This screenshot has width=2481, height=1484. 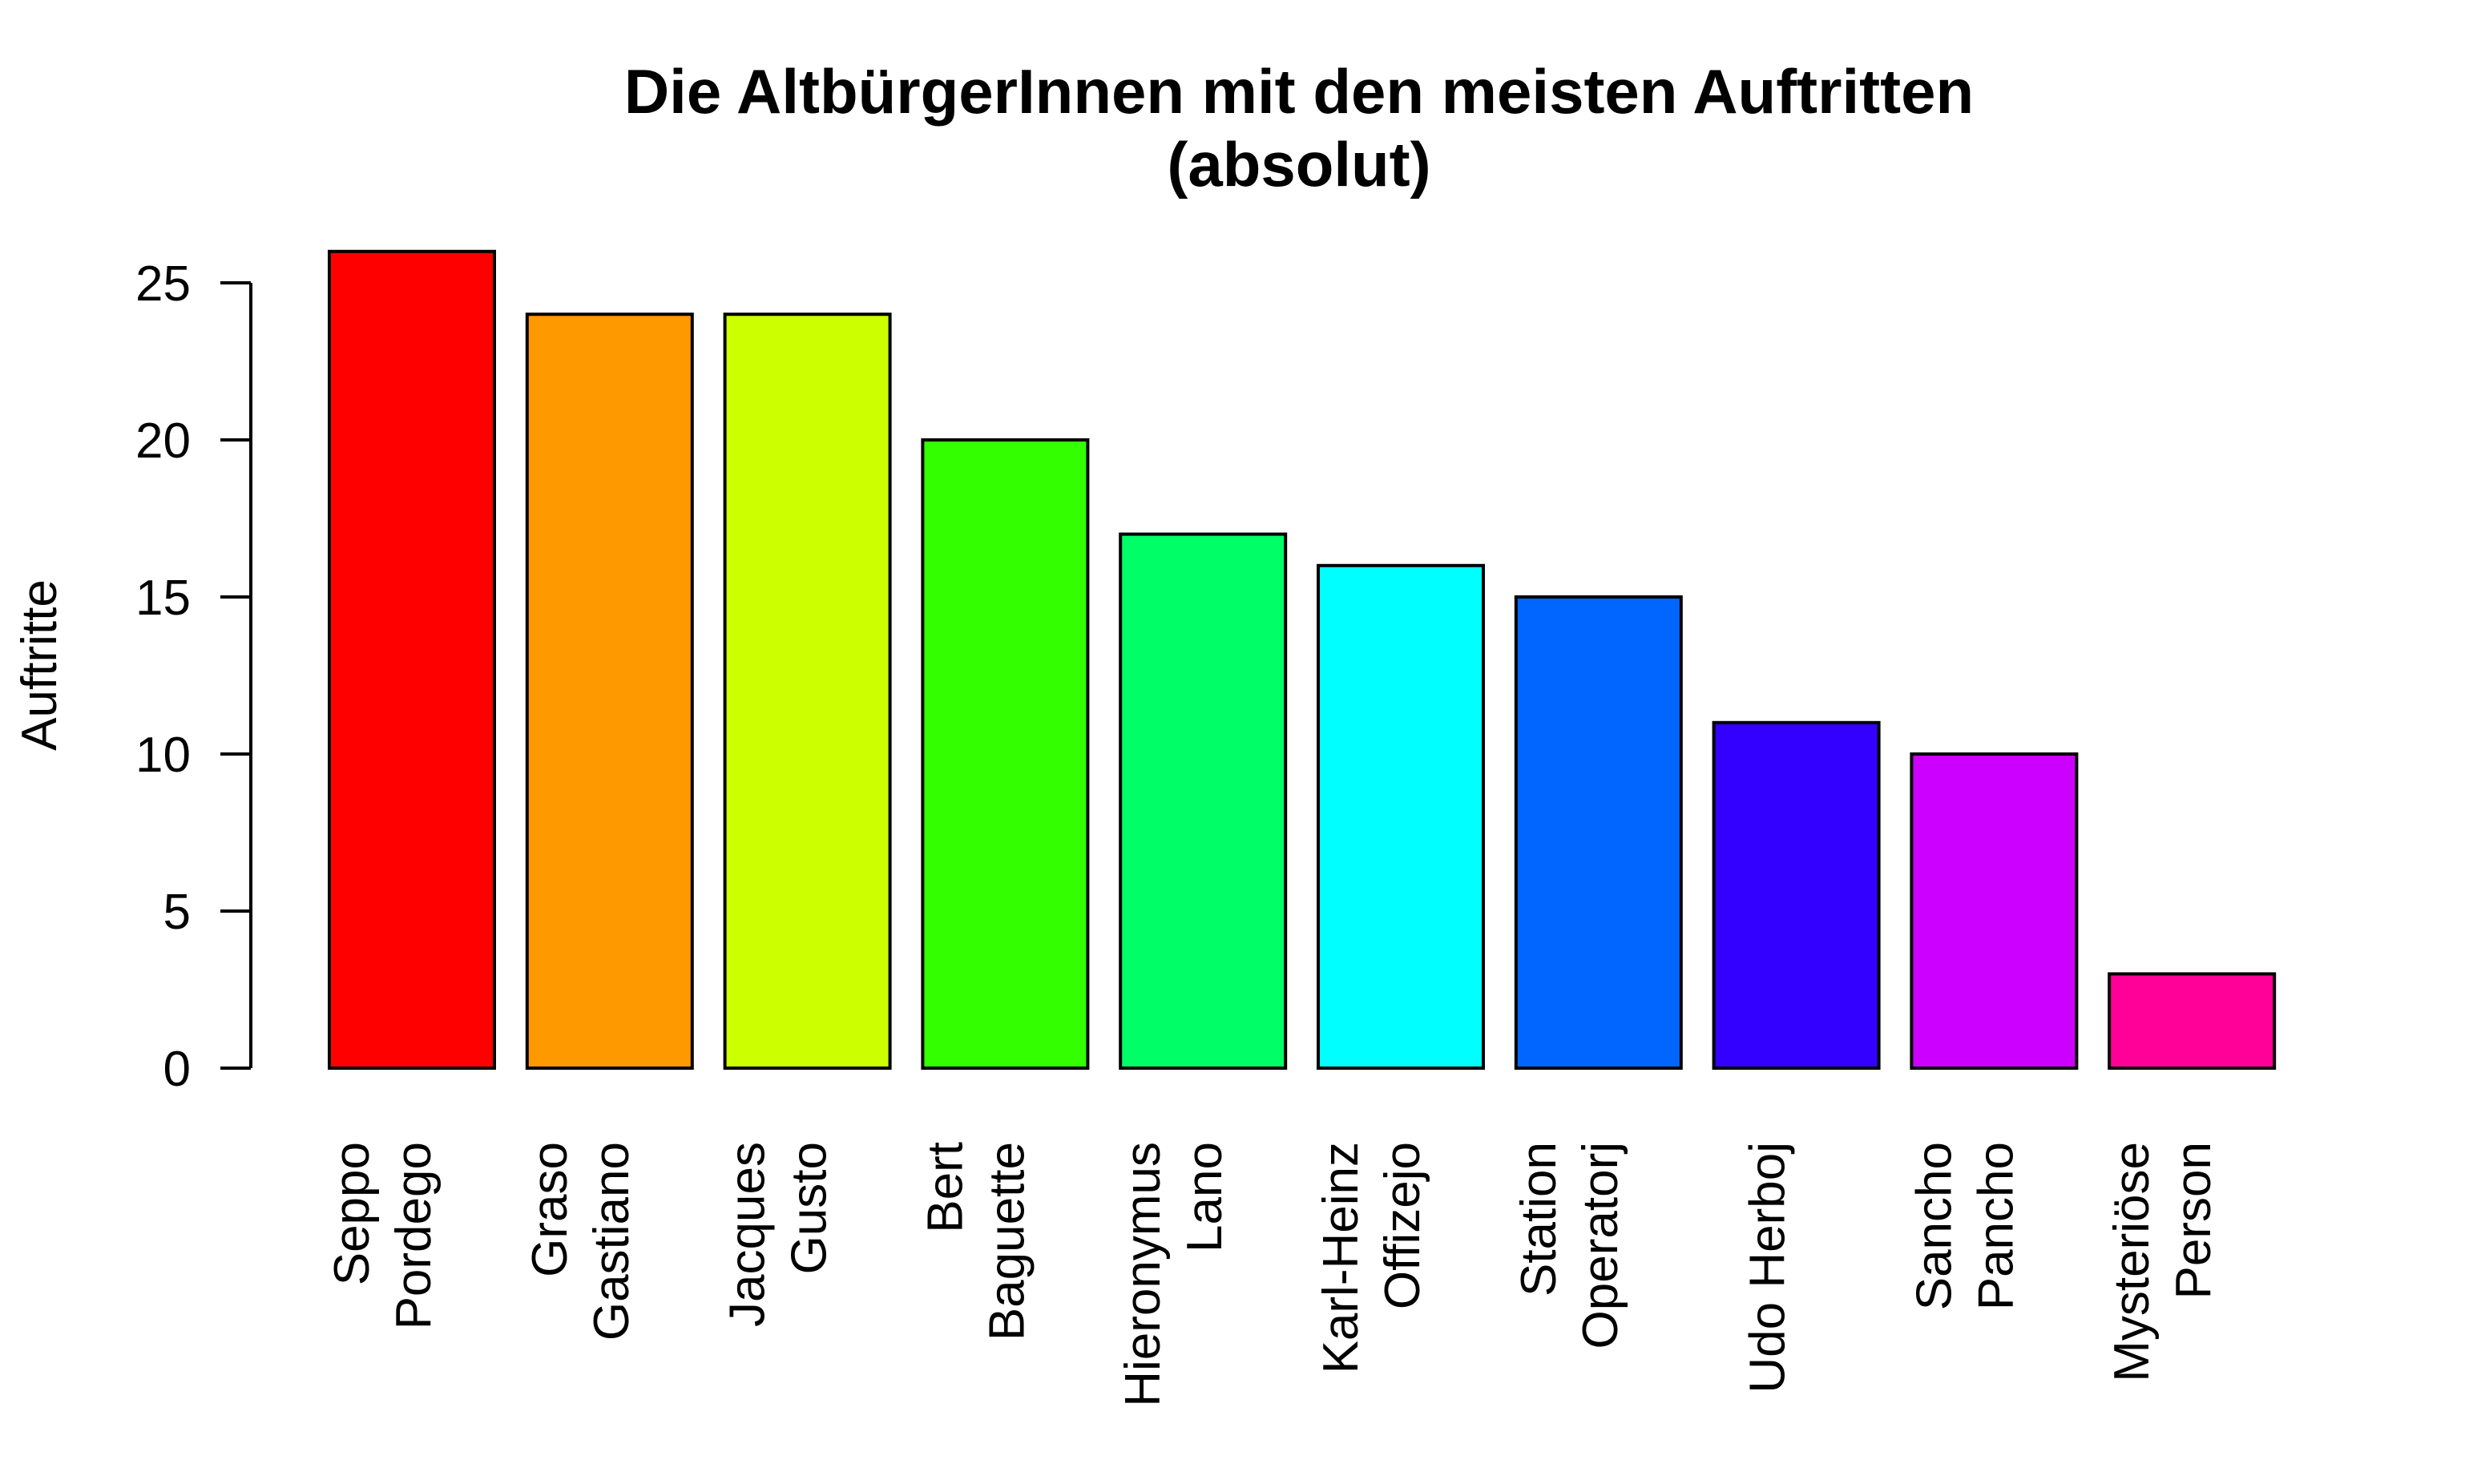 I want to click on x-tick-label-line: Hieronymus, so click(x=1143, y=1275).